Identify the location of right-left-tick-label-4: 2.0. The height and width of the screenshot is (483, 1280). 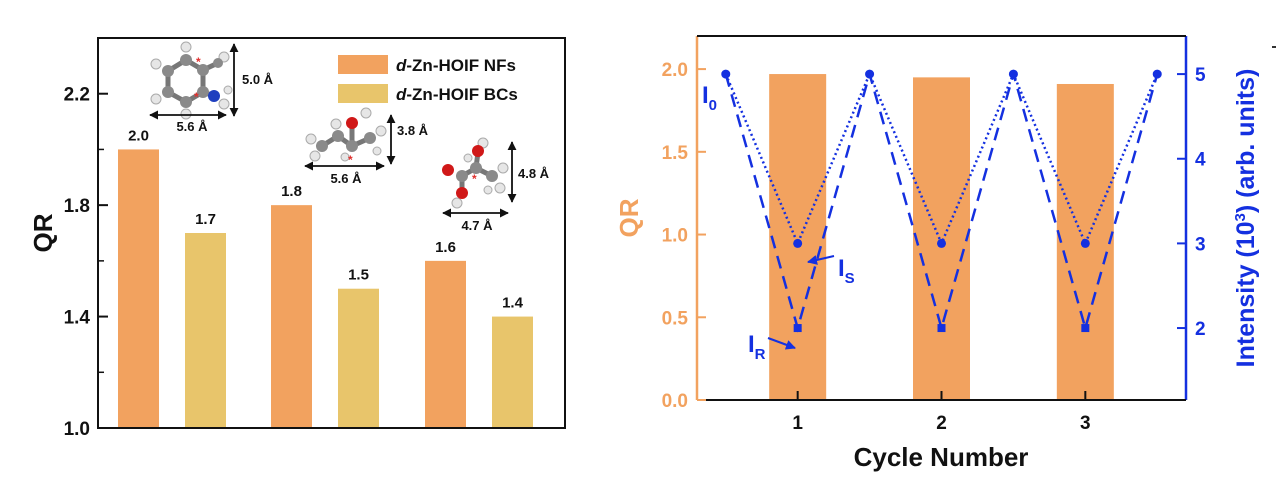
(675, 70).